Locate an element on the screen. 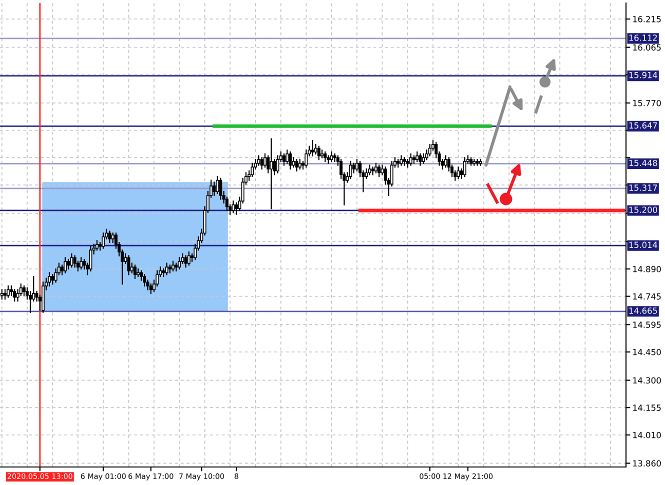 This screenshot has width=665, height=485. ref-line-label: 14.665 is located at coordinates (643, 311).